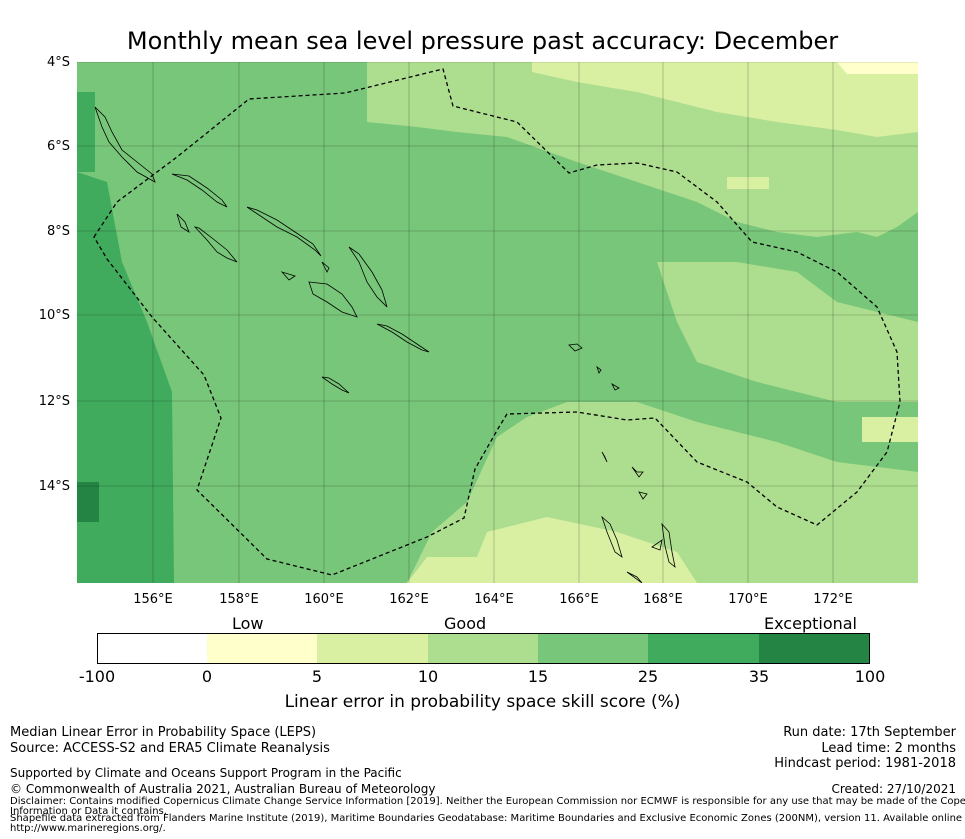 The height and width of the screenshot is (839, 965). Describe the element at coordinates (759, 676) in the screenshot. I see `colorbar-tick-35: 35` at that location.